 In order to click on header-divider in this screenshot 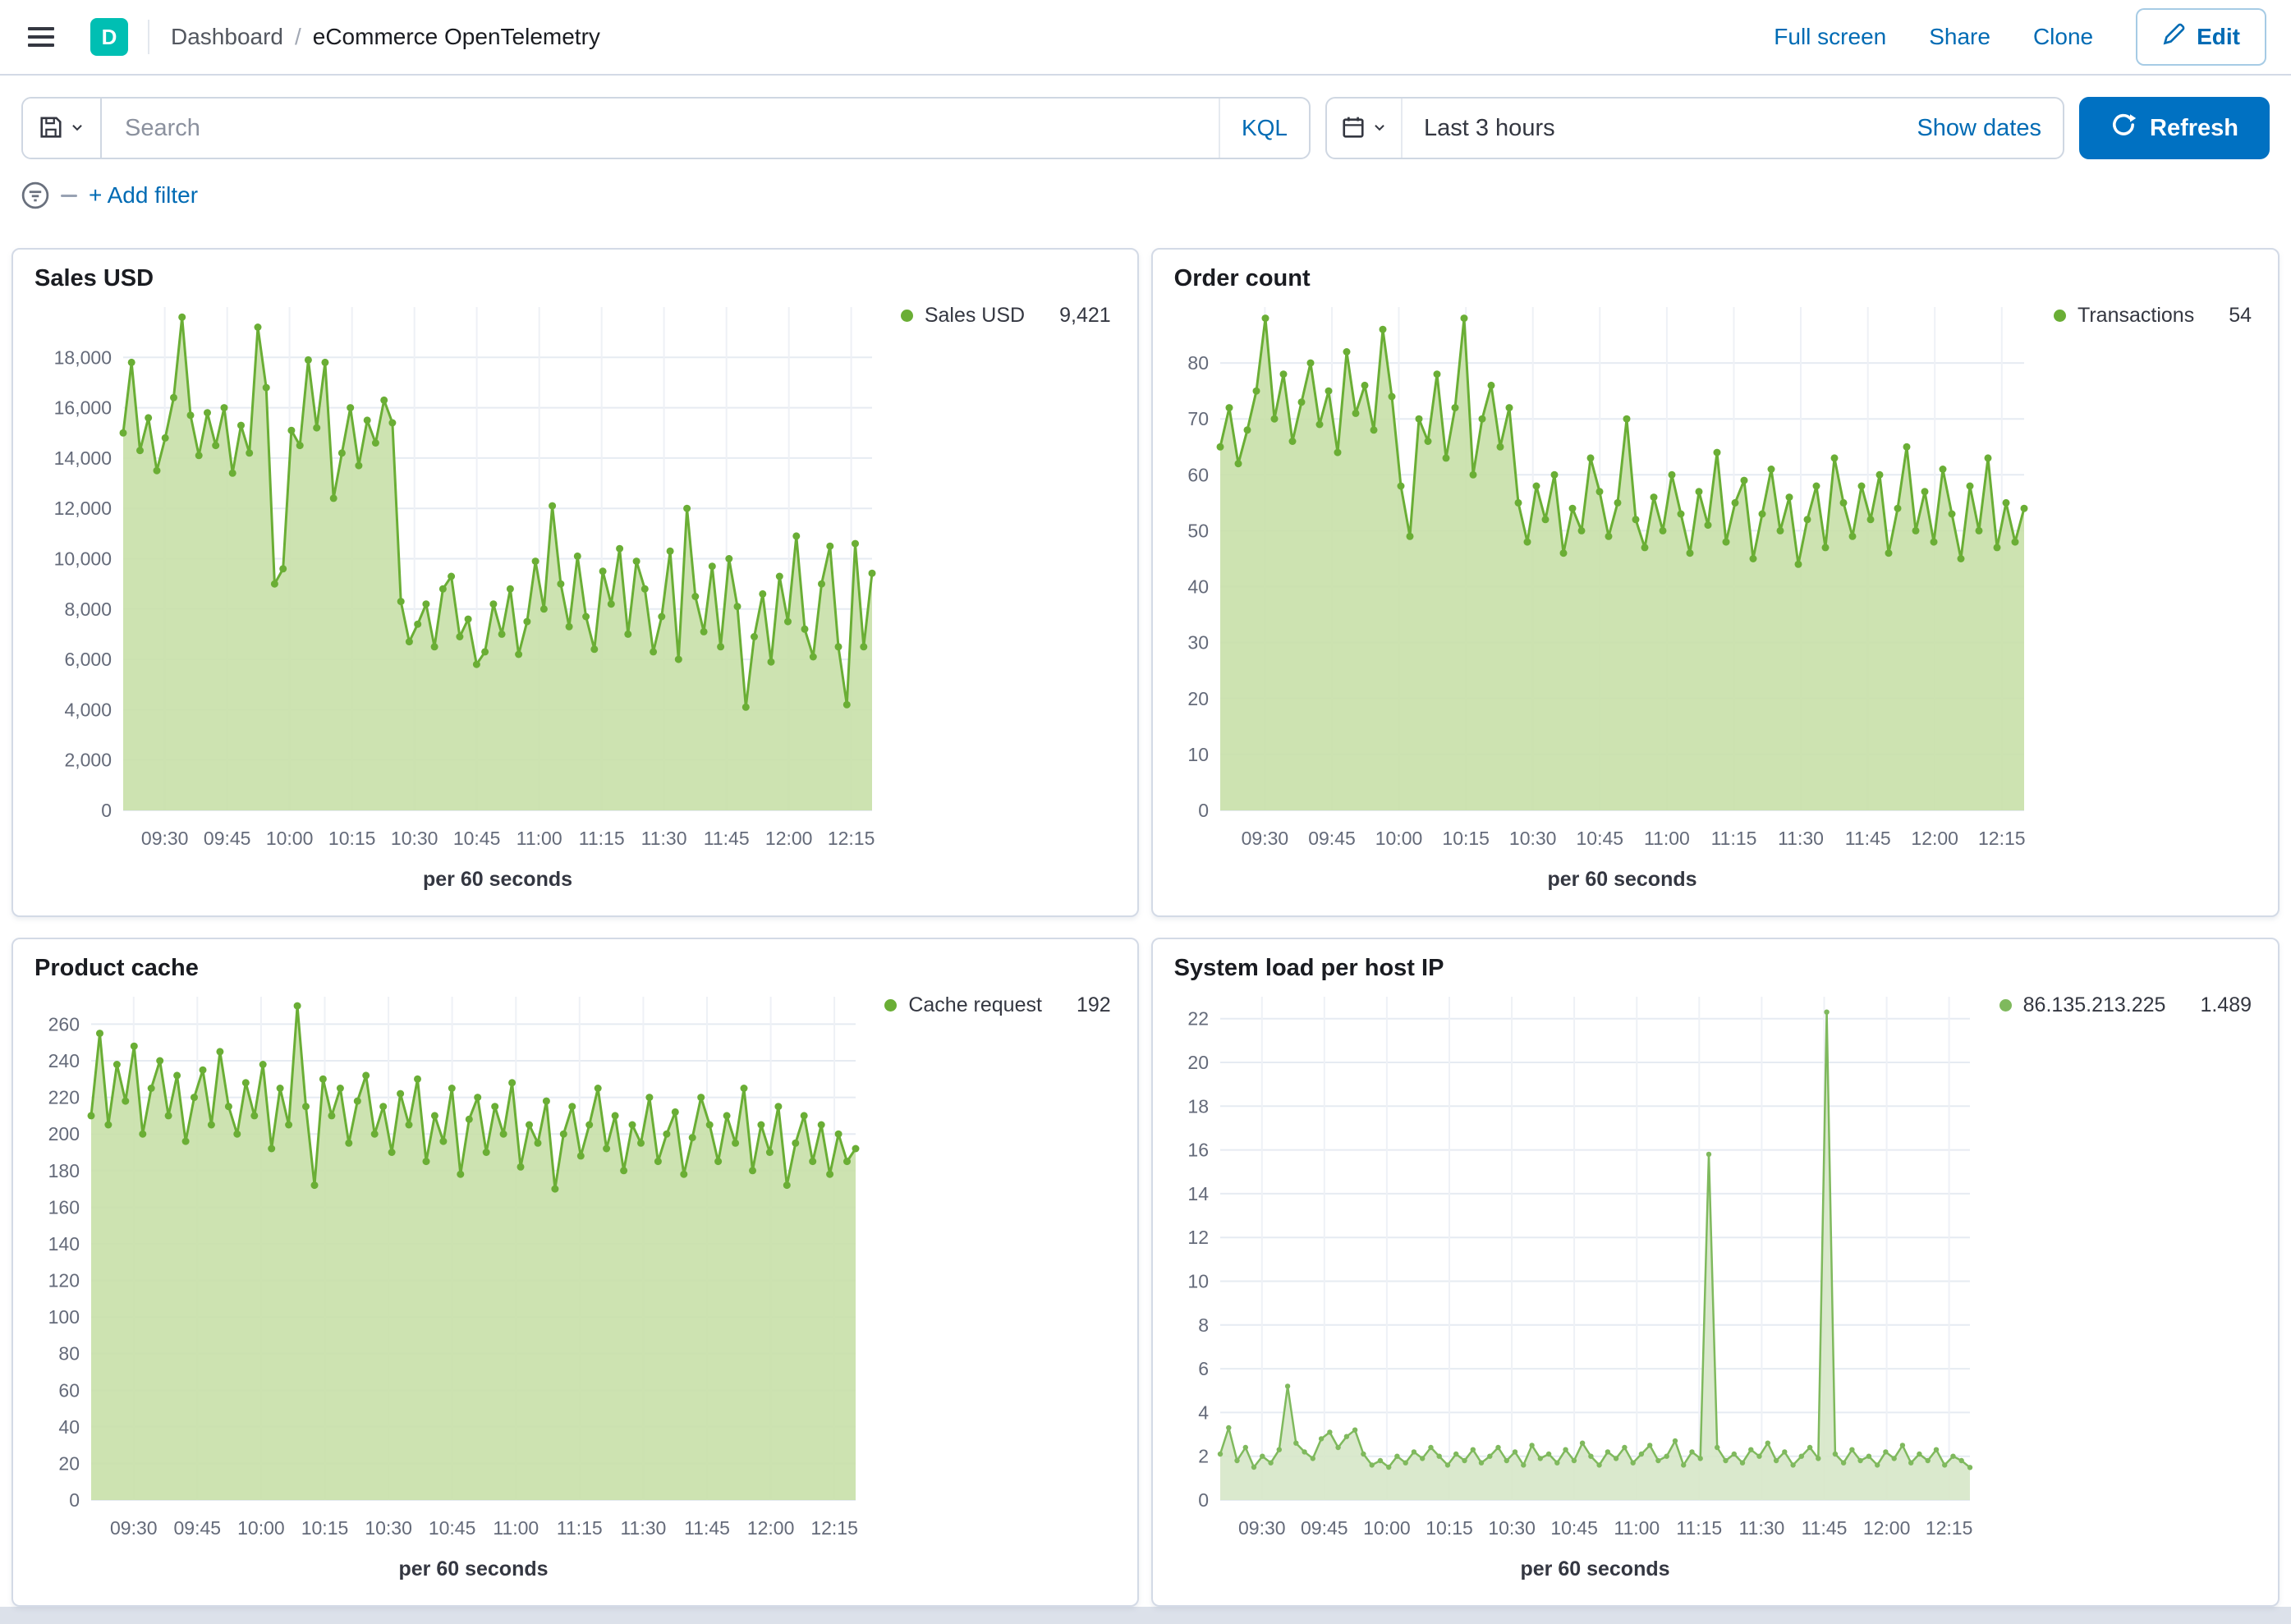, I will do `click(149, 37)`.